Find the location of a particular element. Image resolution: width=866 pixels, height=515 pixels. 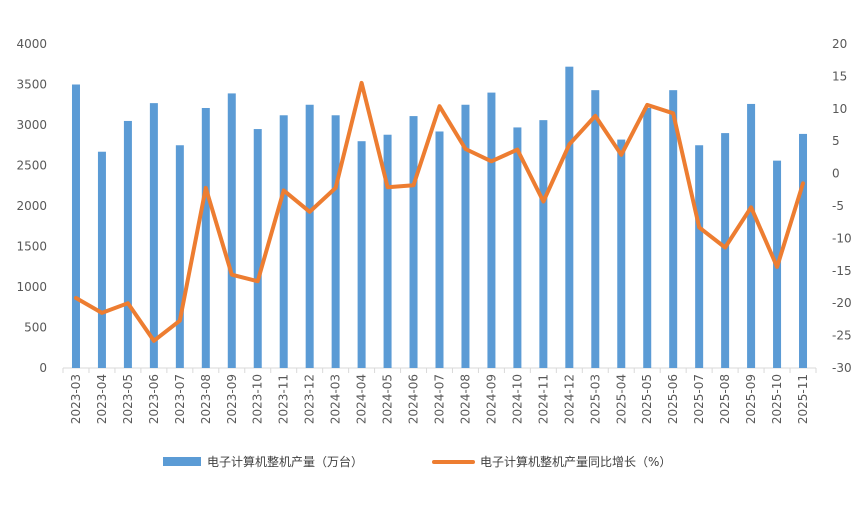

y-right-tick-label: -20 is located at coordinates (842, 303).